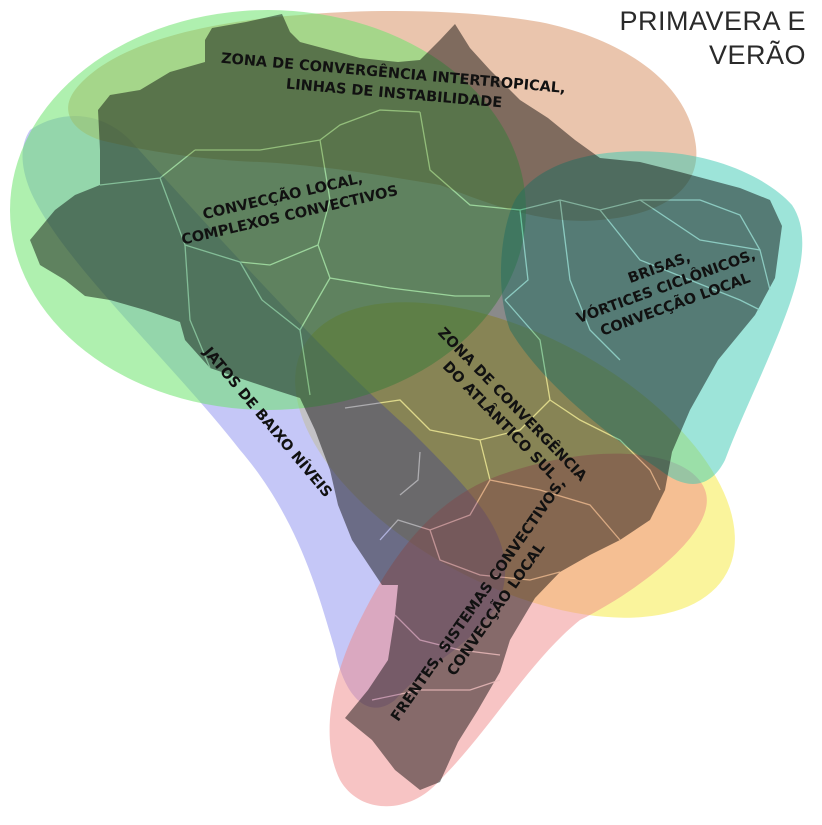 The image size is (822, 825). What do you see at coordinates (712, 38) in the screenshot?
I see `map-title: PRIMAVERA E VERÃO` at bounding box center [712, 38].